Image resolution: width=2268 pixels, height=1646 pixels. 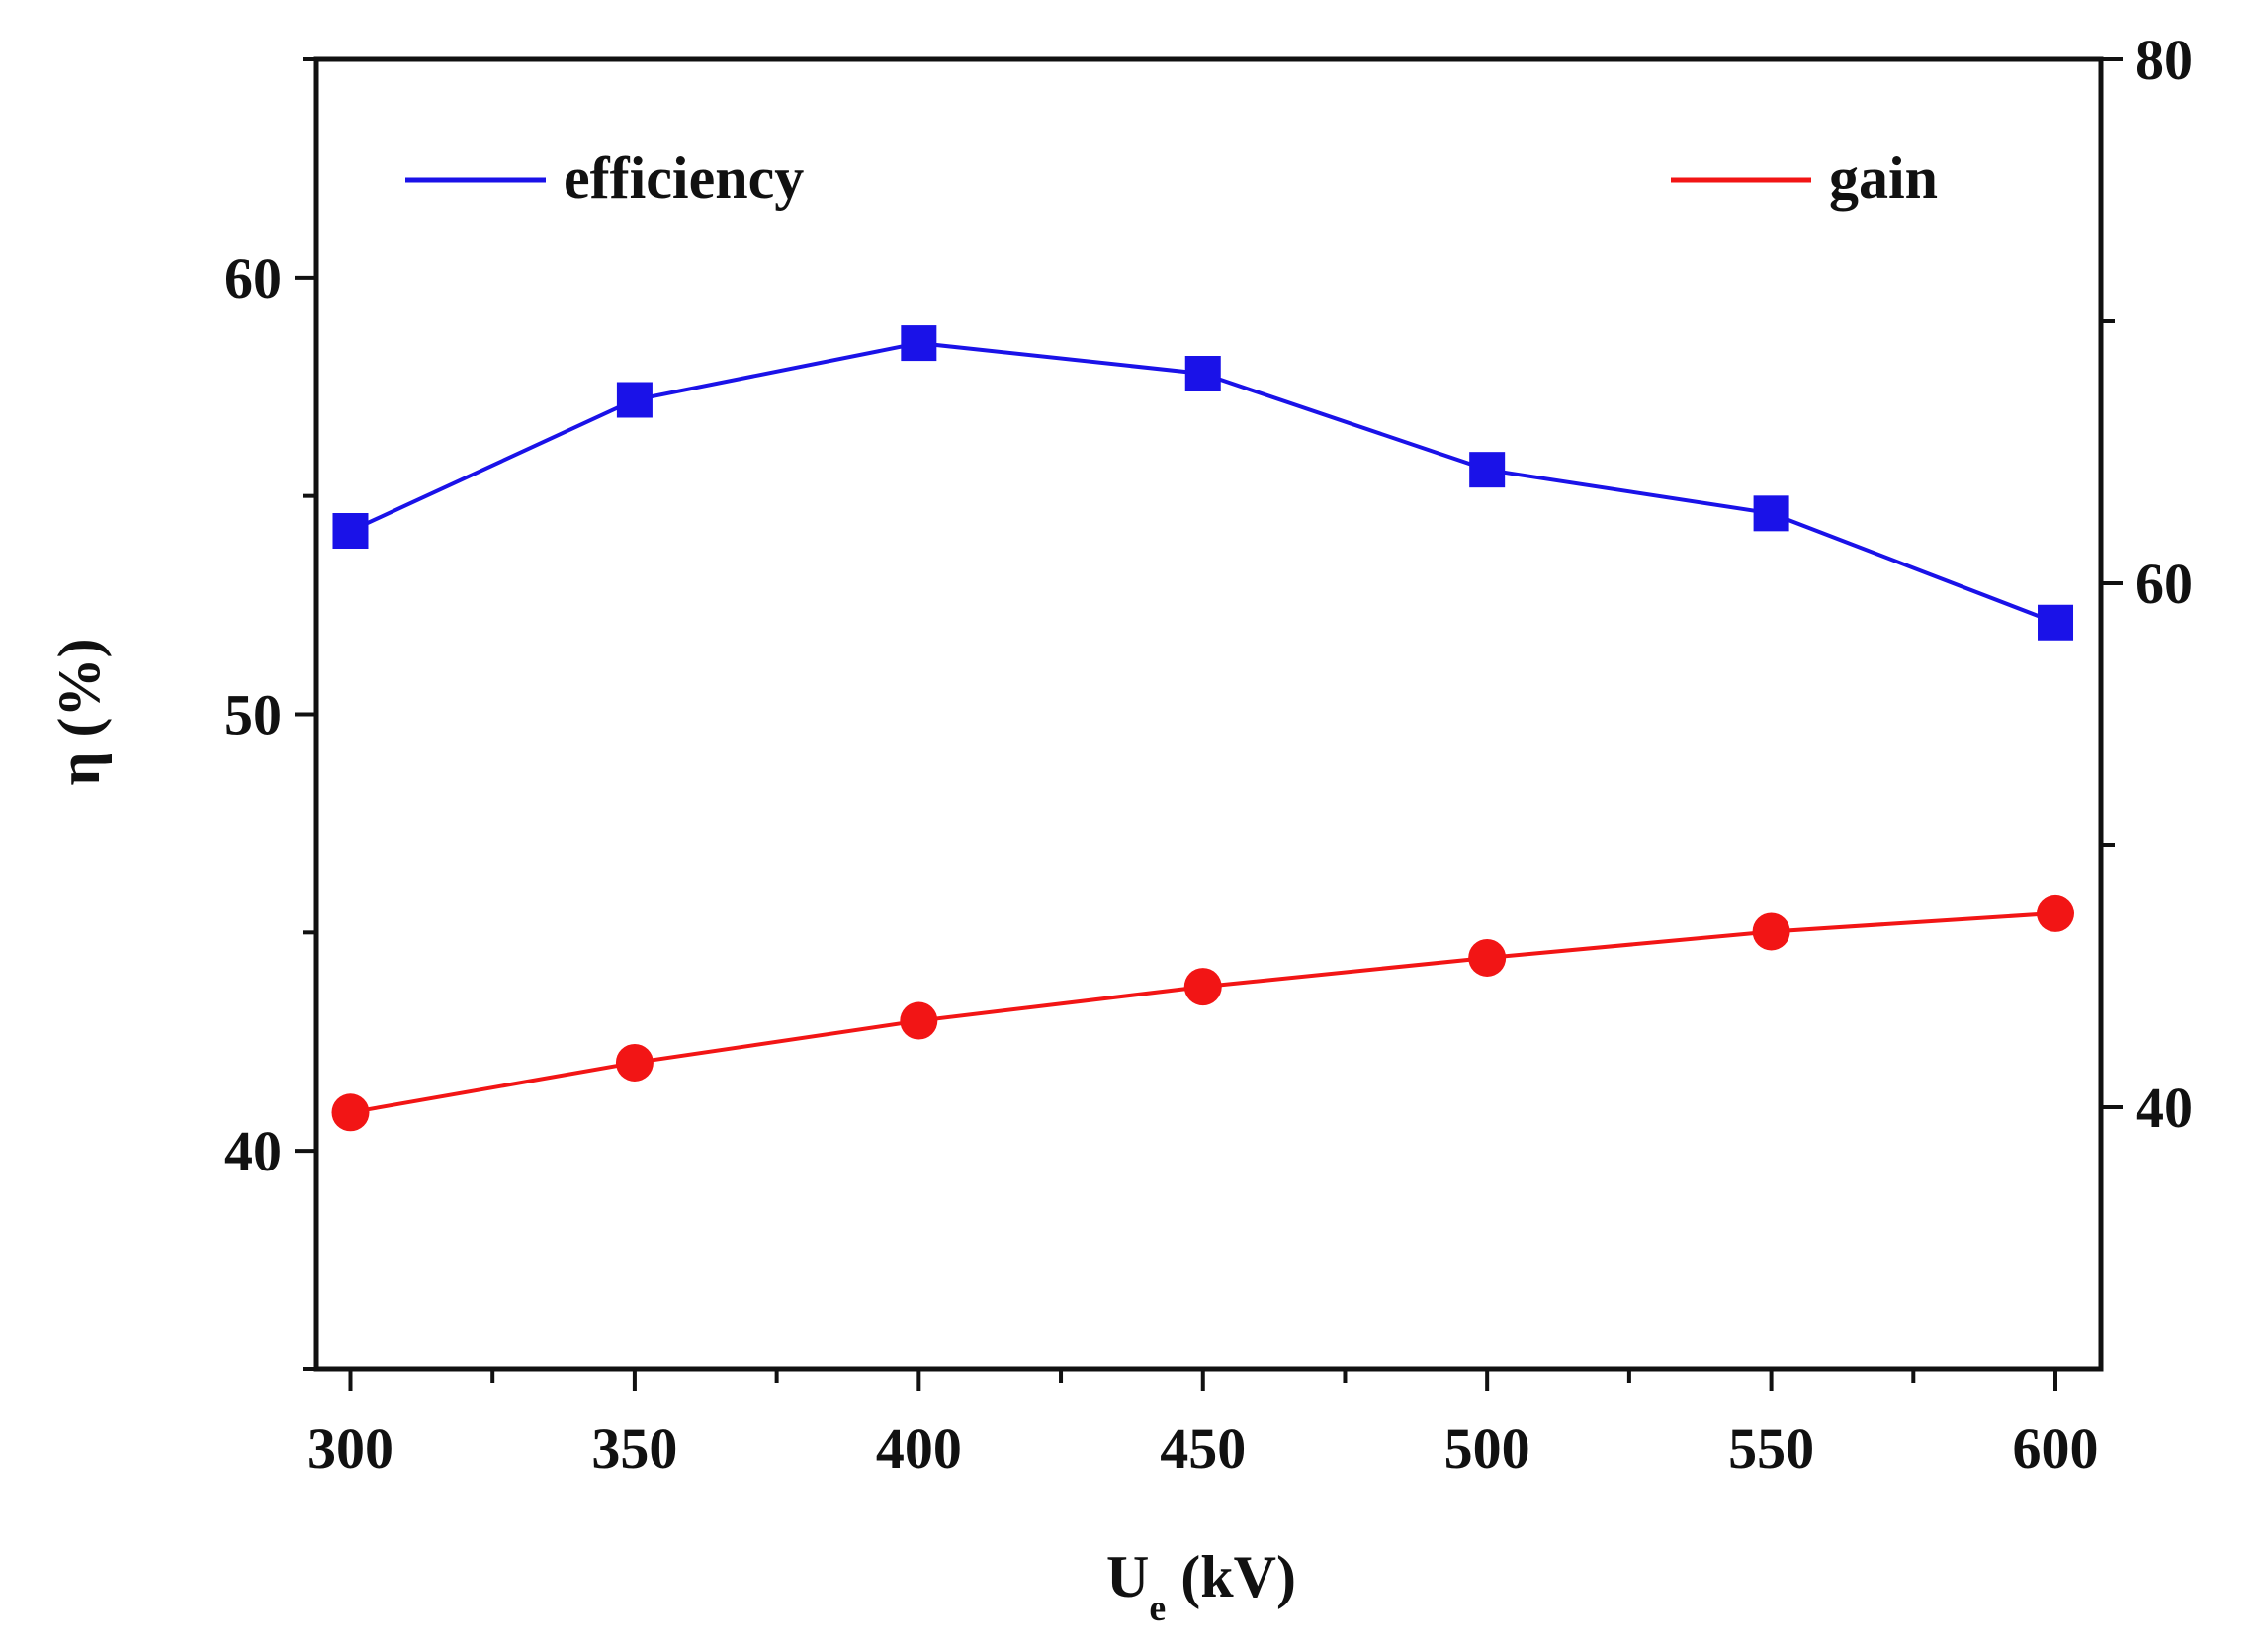 I want to click on x-tick-label: 350, so click(x=634, y=1449).